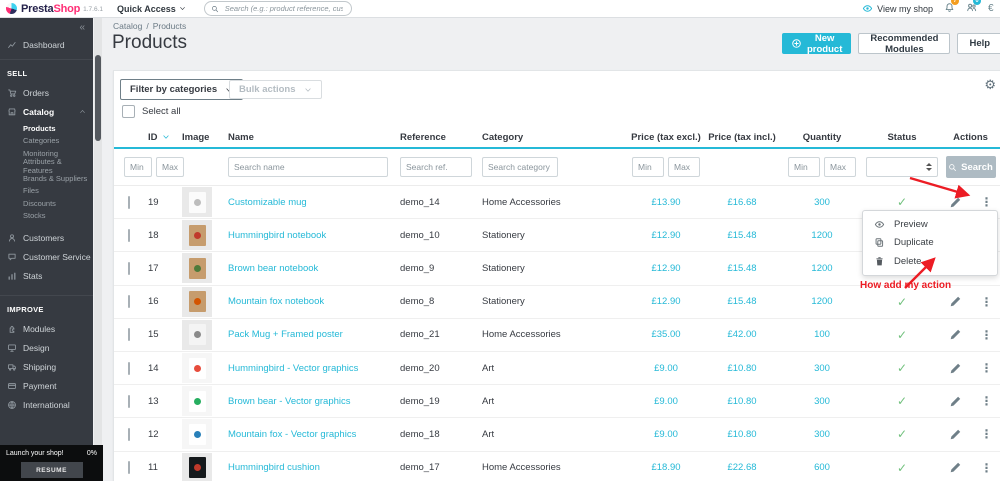  I want to click on product-name-link: Brown bear notebook, so click(273, 268).